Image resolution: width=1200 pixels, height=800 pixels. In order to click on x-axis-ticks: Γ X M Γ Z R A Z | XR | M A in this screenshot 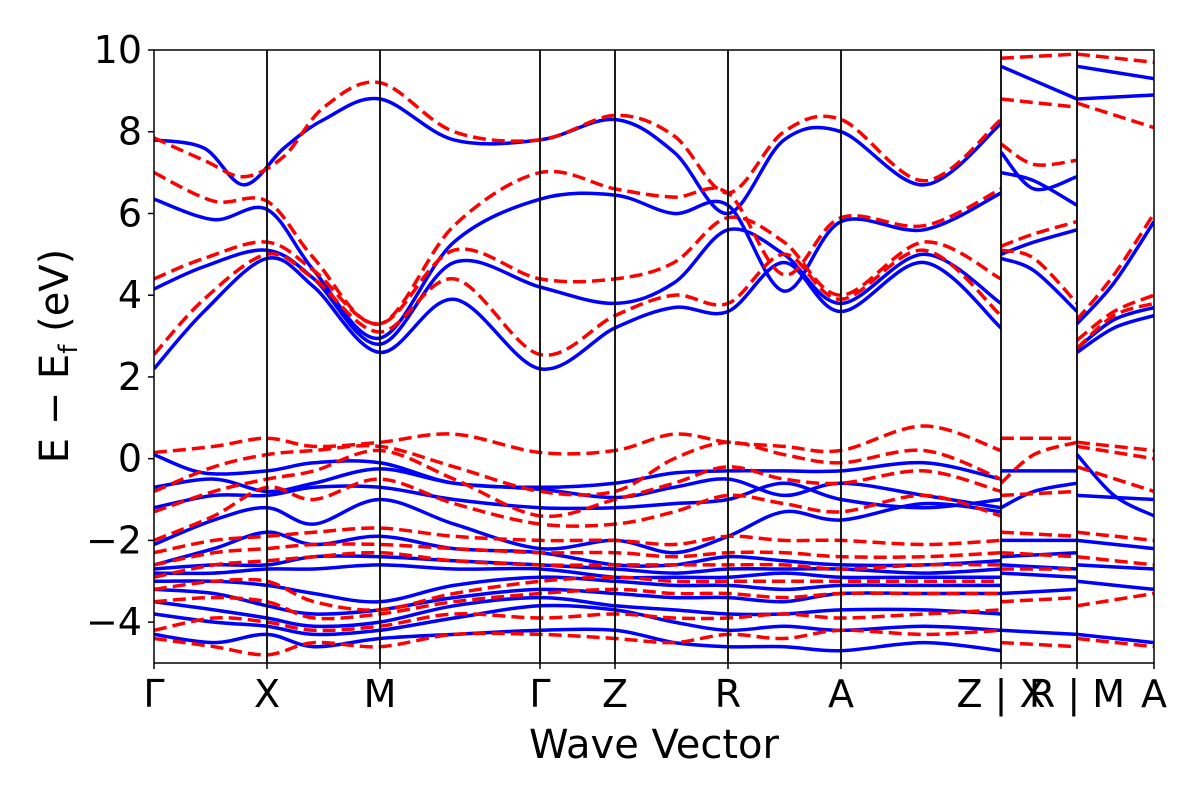, I will do `click(655, 690)`.